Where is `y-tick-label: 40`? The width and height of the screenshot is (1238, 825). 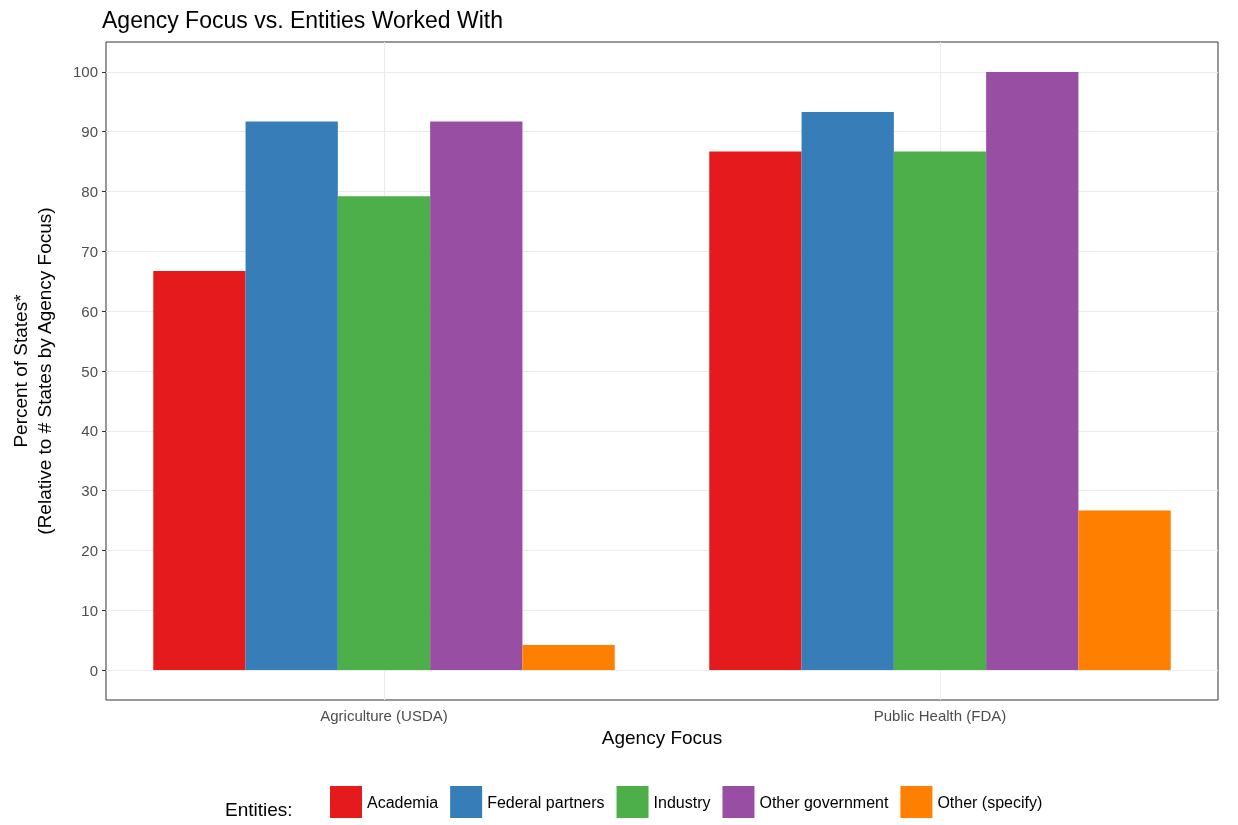 y-tick-label: 40 is located at coordinates (89, 431).